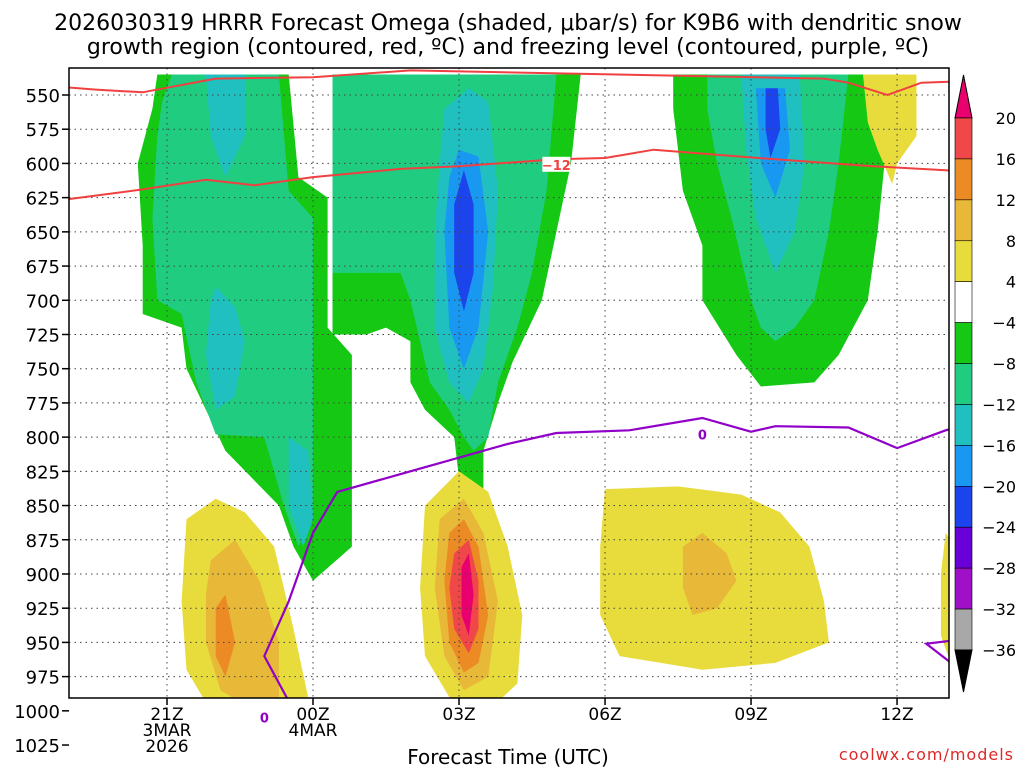 The image size is (1024, 768). Describe the element at coordinates (604, 715) in the screenshot. I see `x-tick-label: 06Z` at that location.